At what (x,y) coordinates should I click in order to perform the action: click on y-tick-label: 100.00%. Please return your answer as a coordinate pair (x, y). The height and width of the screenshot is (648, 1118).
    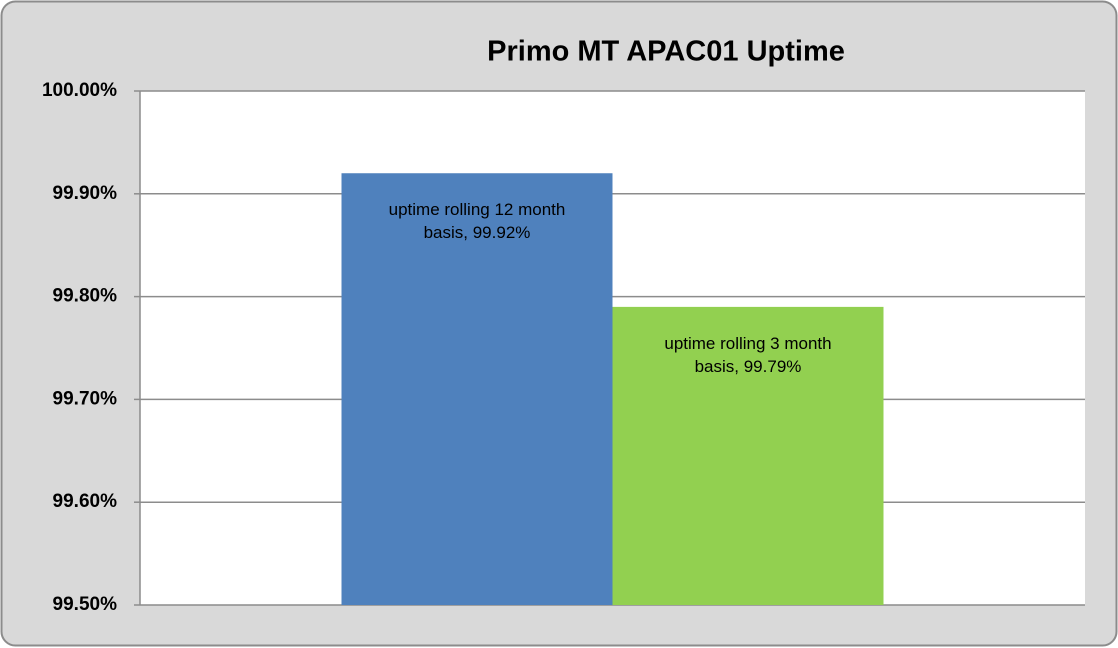
    Looking at the image, I should click on (79, 90).